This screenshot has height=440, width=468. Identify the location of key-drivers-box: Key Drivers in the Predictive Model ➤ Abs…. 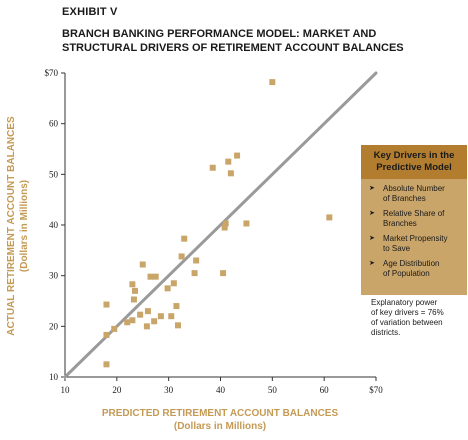
(414, 220).